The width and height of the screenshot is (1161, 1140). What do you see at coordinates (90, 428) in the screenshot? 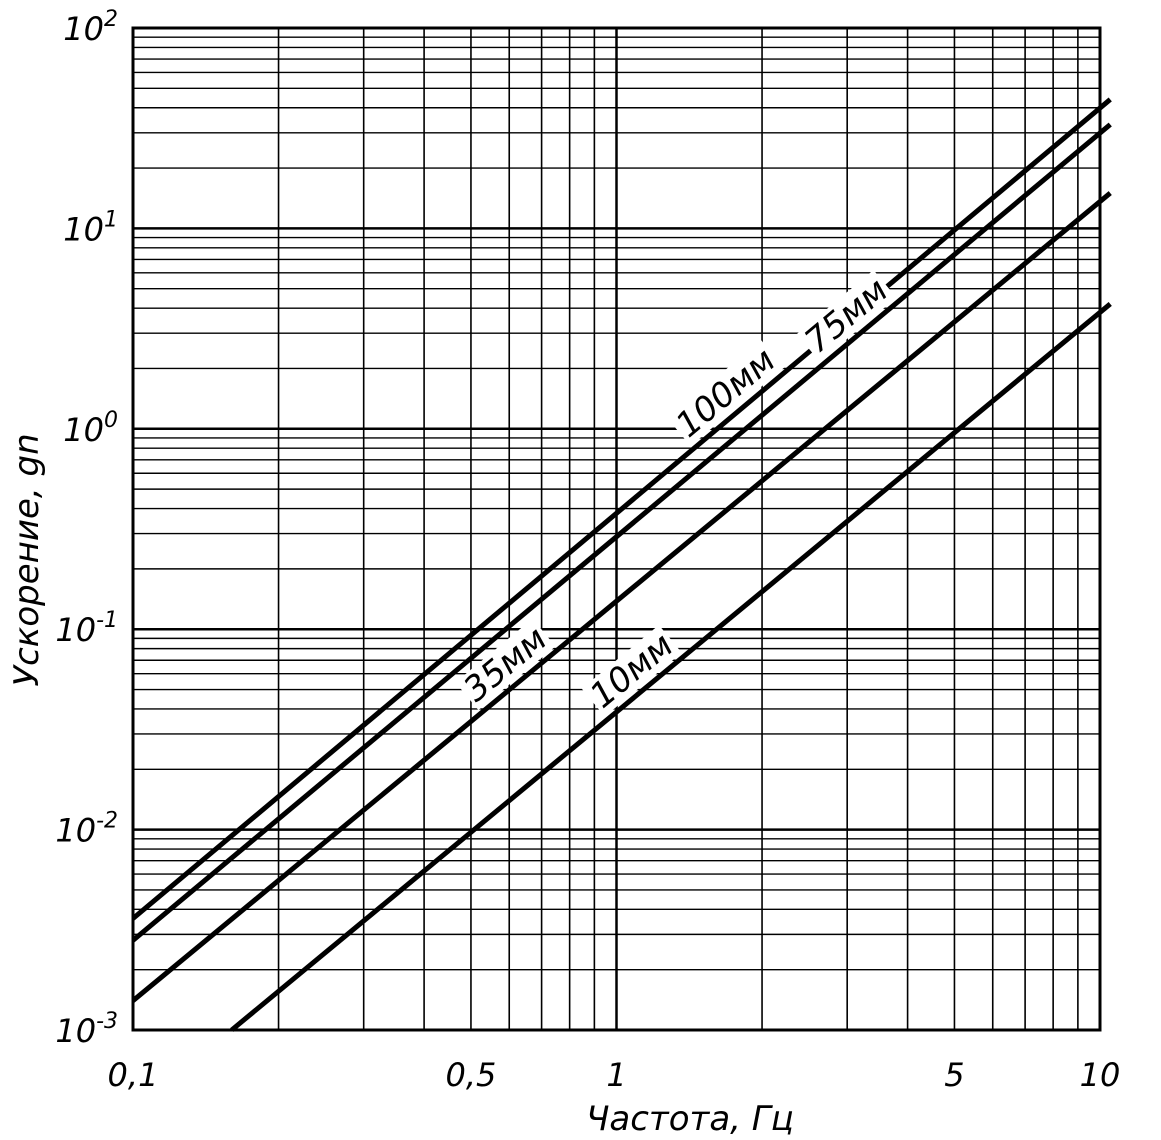
I see `y-tick-label: 10⁰` at bounding box center [90, 428].